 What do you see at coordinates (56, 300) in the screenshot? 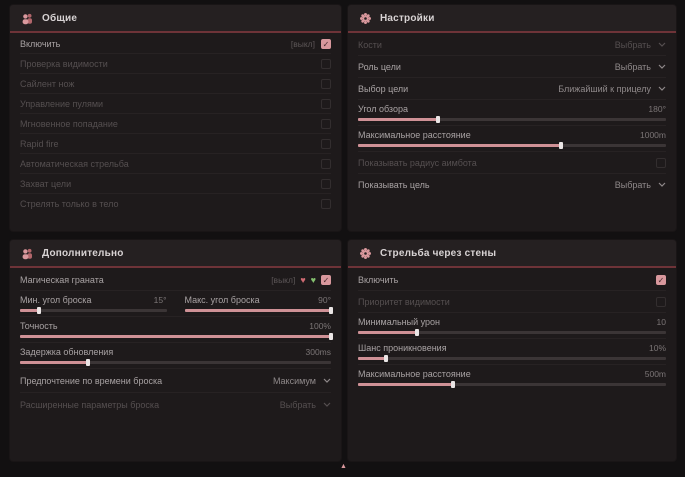
I see `row-label: Мин. угол броска` at bounding box center [56, 300].